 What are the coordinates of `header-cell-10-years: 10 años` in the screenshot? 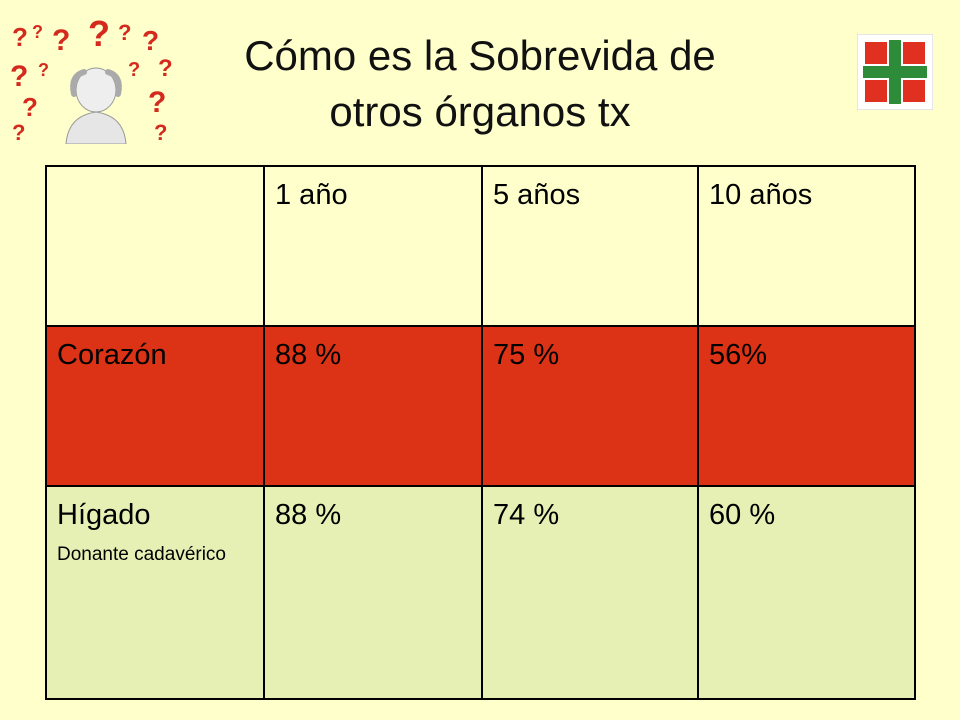 It's located at (806, 246).